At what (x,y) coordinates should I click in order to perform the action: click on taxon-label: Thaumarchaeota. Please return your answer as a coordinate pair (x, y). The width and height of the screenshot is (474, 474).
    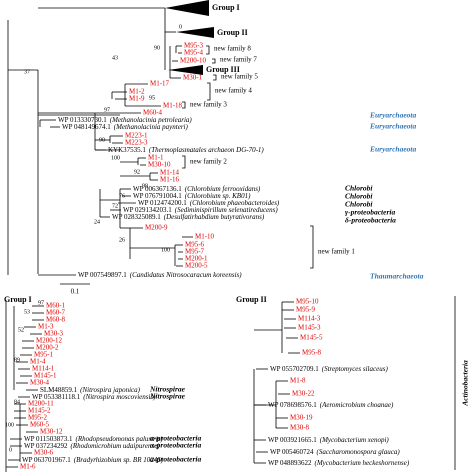
    Looking at the image, I should click on (397, 276).